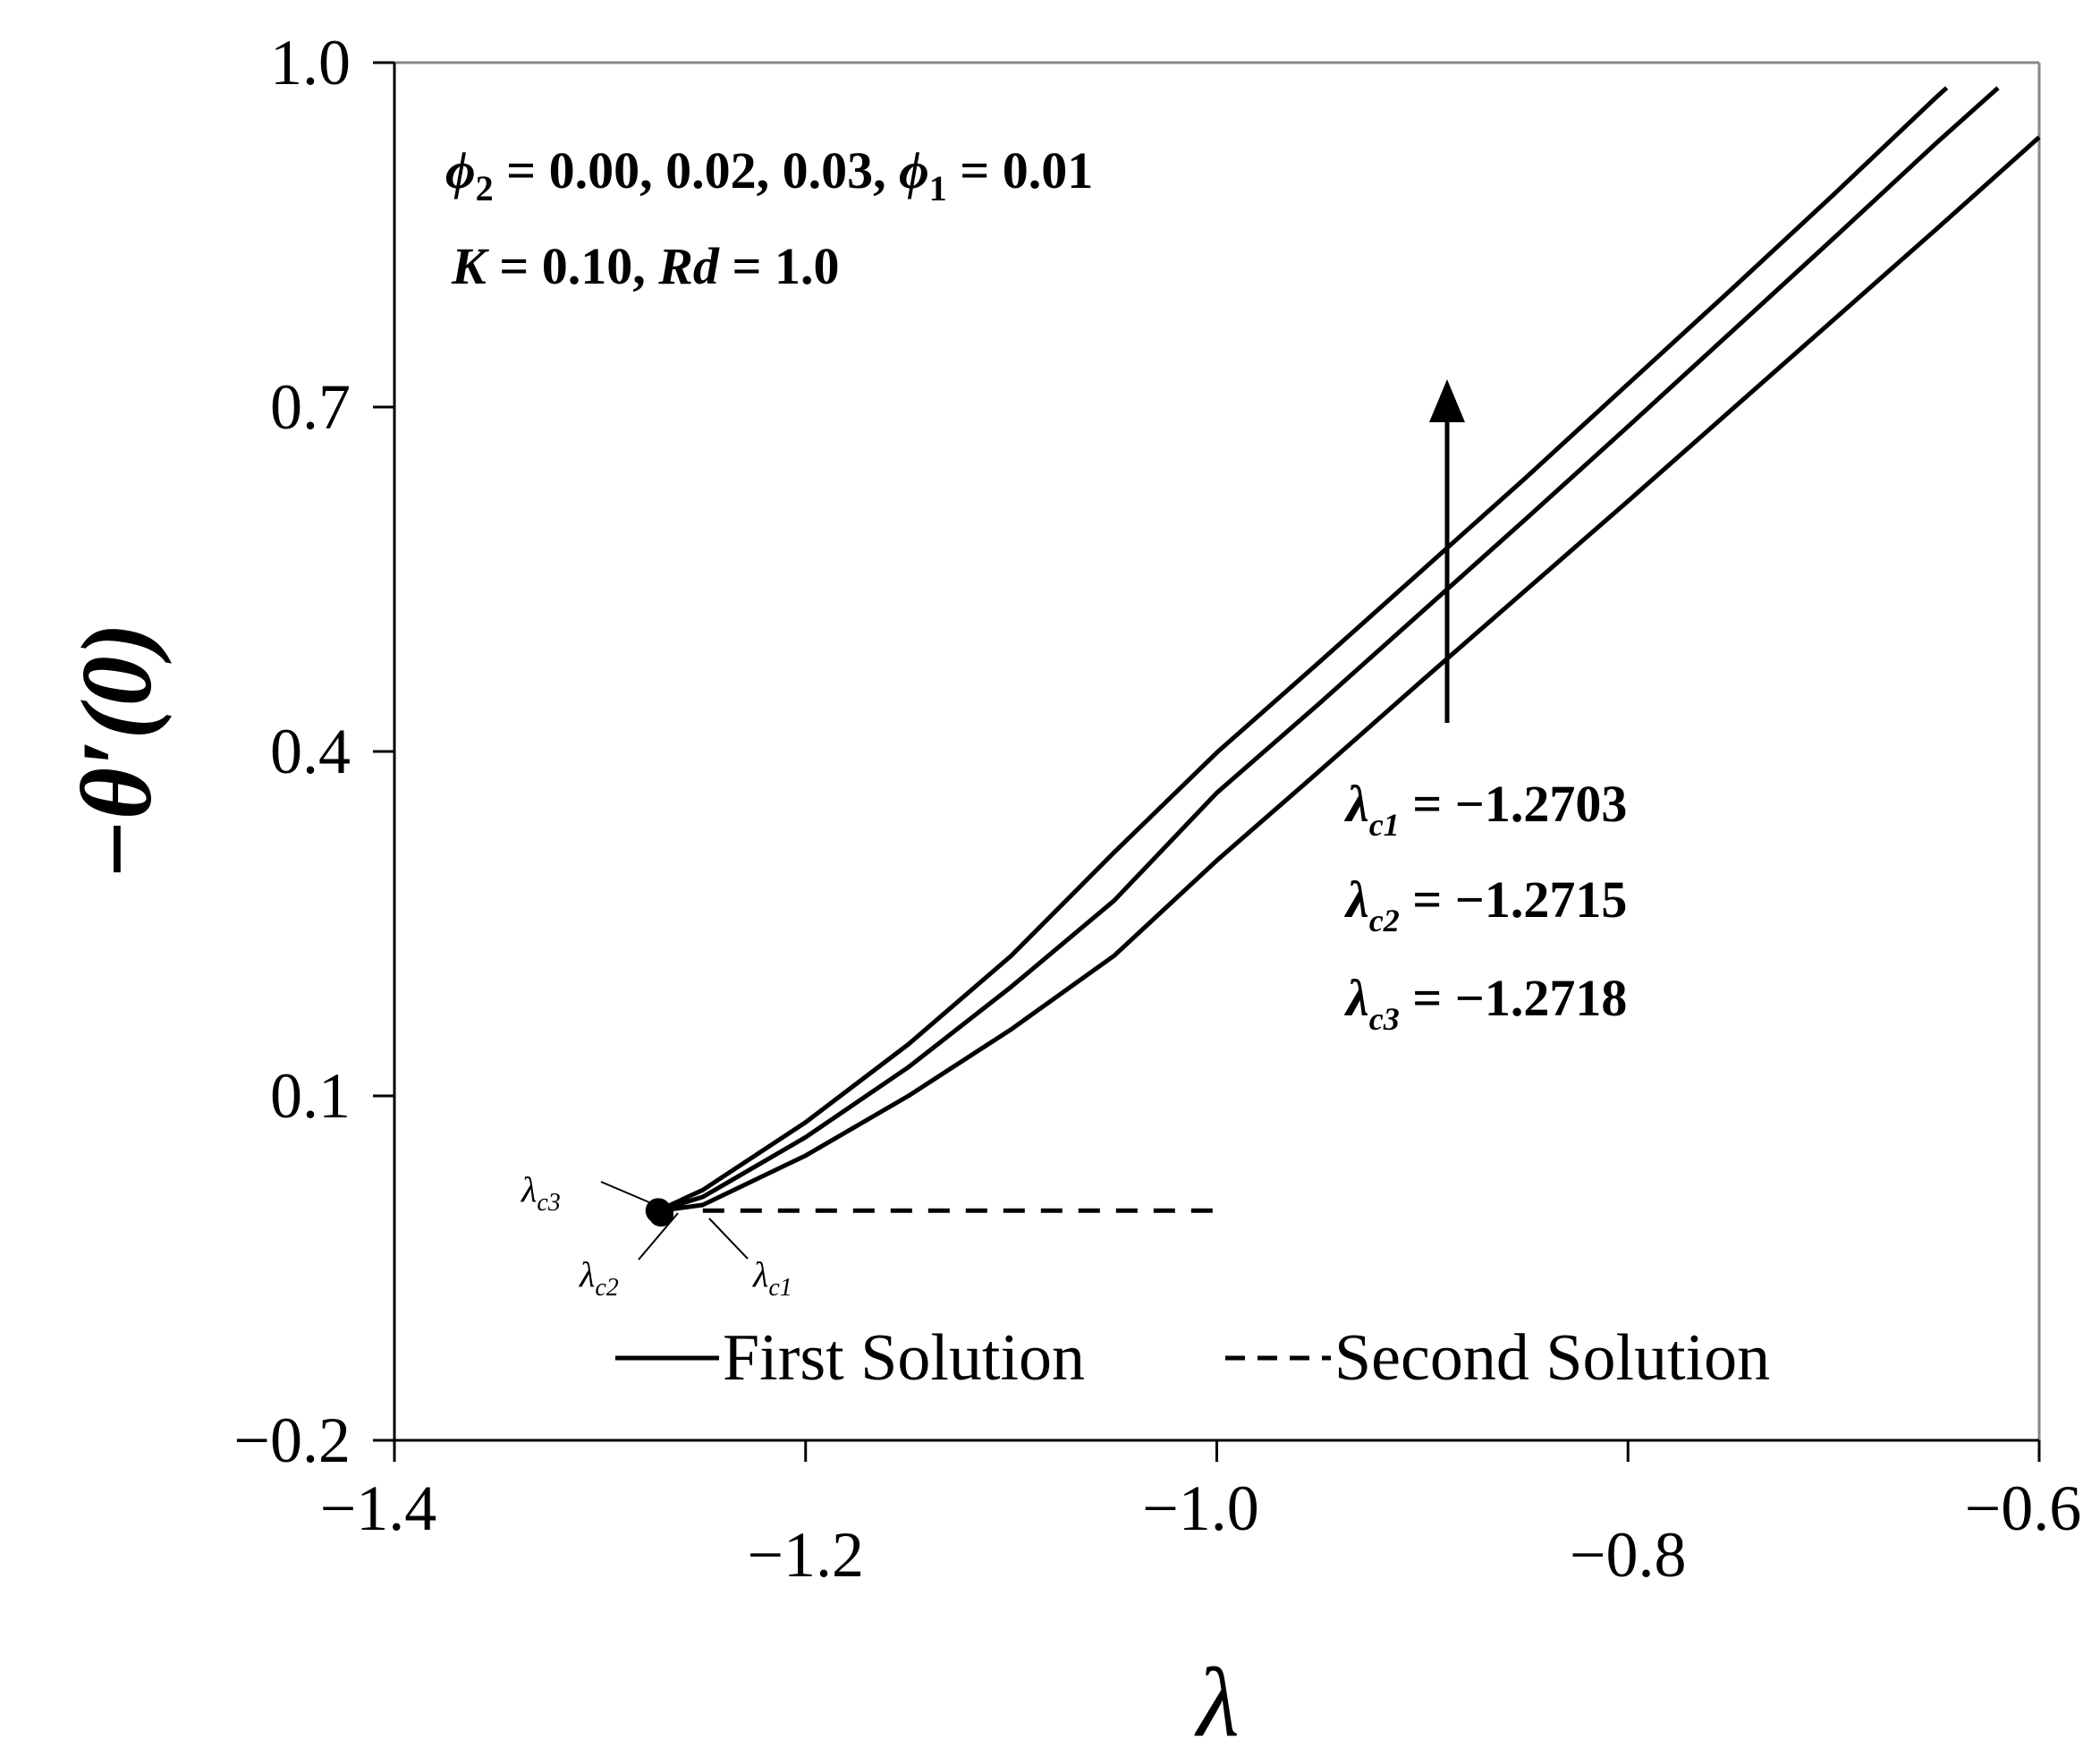 This screenshot has width=2100, height=1757. What do you see at coordinates (697, 170) in the screenshot?
I see `phi2-values: = 0.00, 0.02, 0.03,` at bounding box center [697, 170].